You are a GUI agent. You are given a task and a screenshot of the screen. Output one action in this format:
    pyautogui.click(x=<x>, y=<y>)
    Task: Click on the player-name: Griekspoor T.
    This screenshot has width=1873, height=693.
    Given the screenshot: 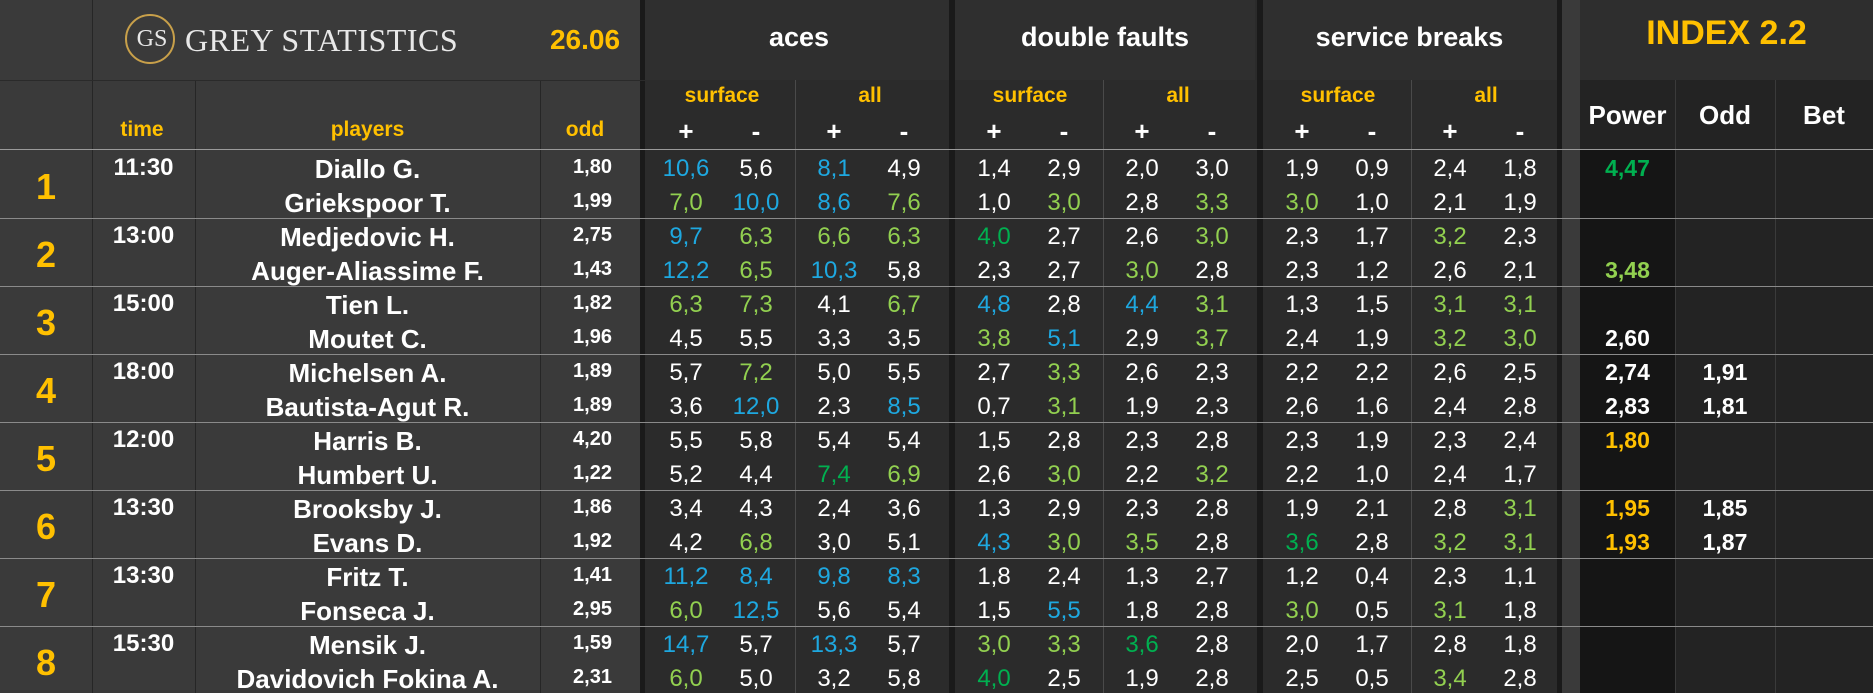 What is the action you would take?
    pyautogui.click(x=367, y=203)
    